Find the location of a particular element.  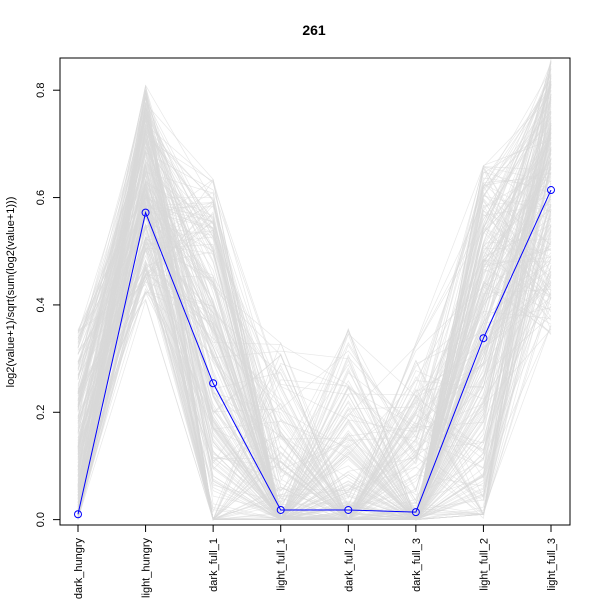

y-tick-label: 0.4 is located at coordinates (41, 304).